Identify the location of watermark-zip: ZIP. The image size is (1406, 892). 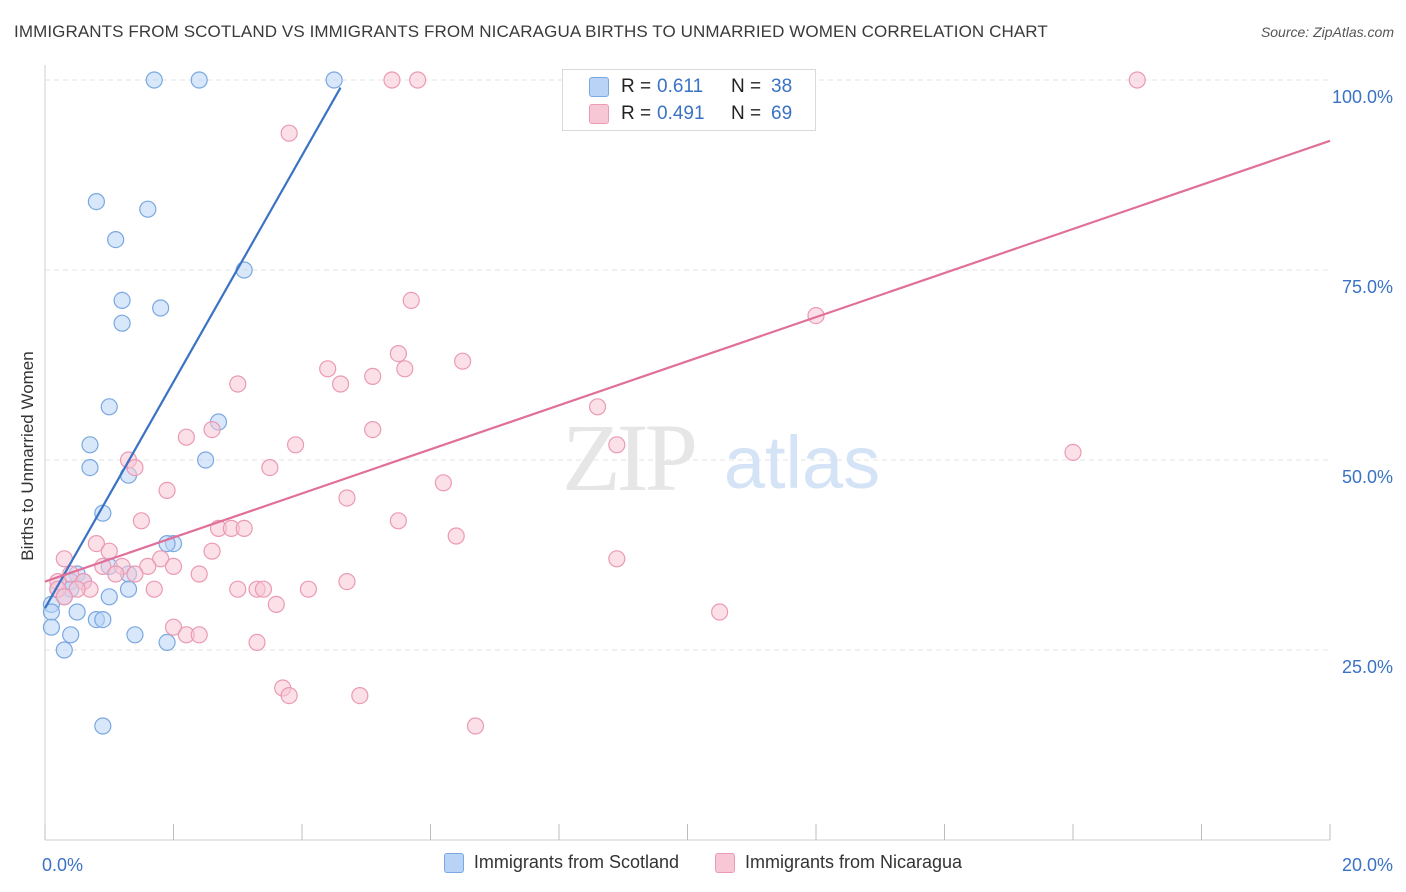
(628, 457).